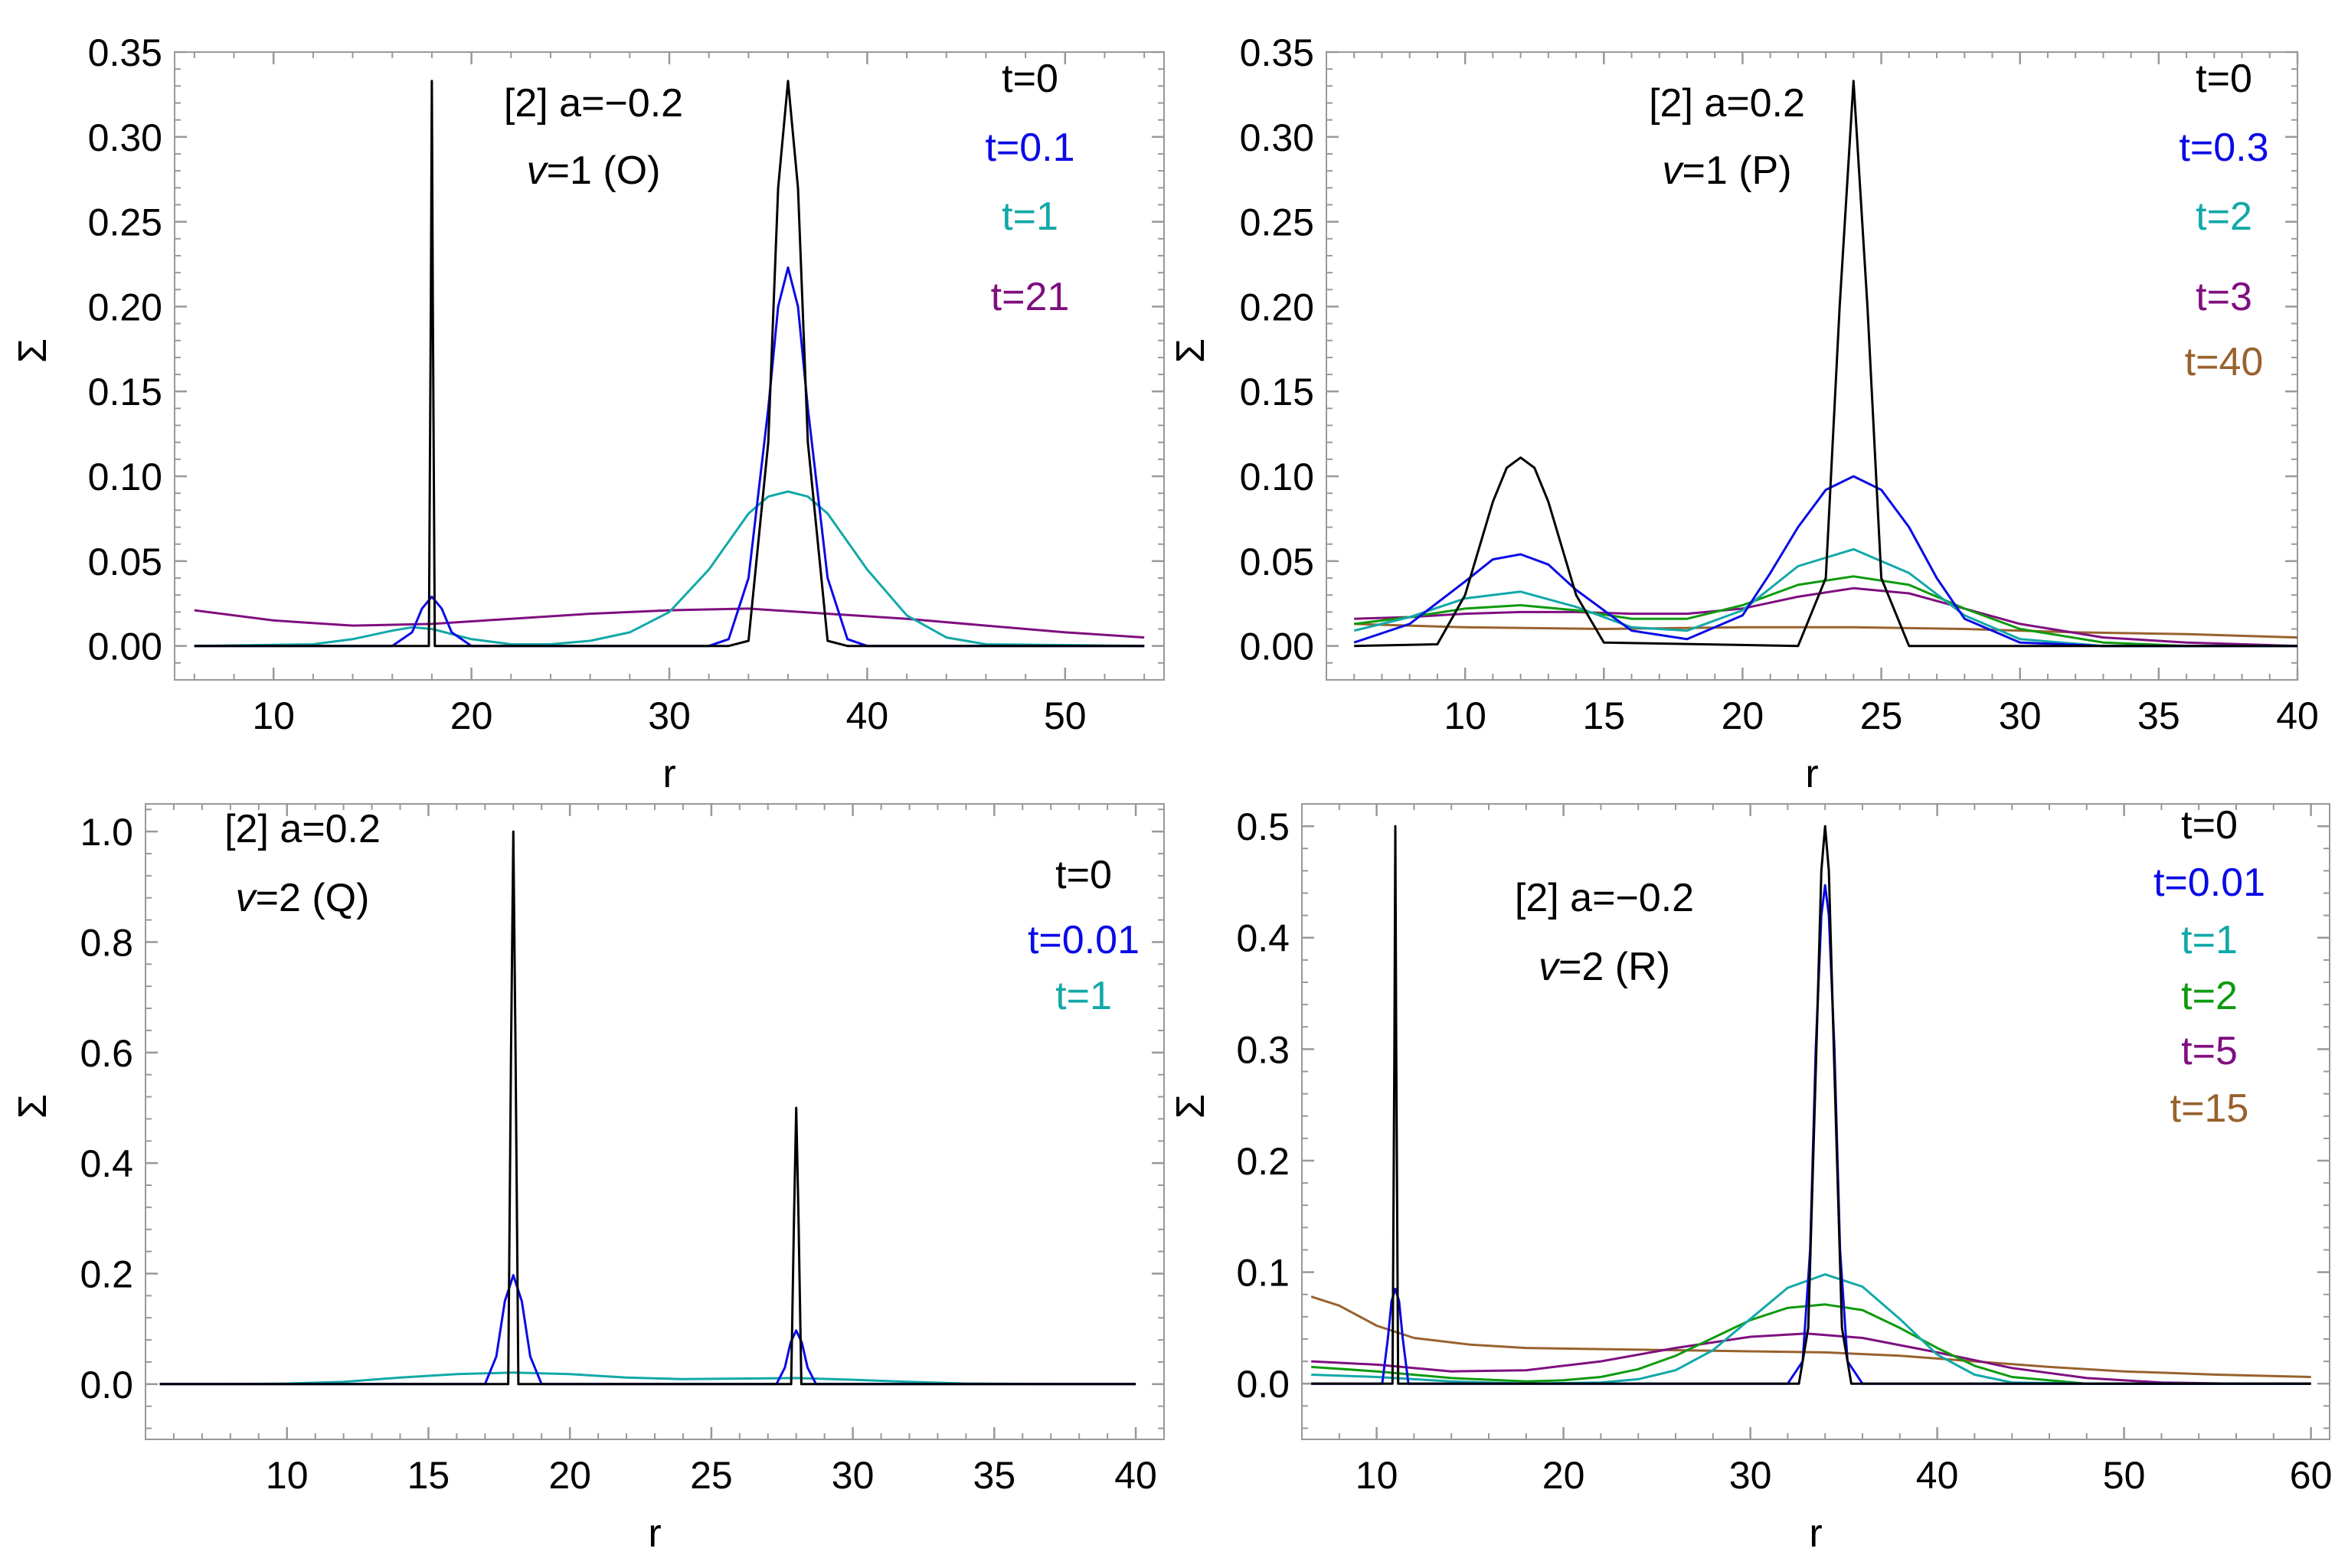 The image size is (2348, 1568). What do you see at coordinates (106, 942) in the screenshot?
I see `y-tick-label: 0.8` at bounding box center [106, 942].